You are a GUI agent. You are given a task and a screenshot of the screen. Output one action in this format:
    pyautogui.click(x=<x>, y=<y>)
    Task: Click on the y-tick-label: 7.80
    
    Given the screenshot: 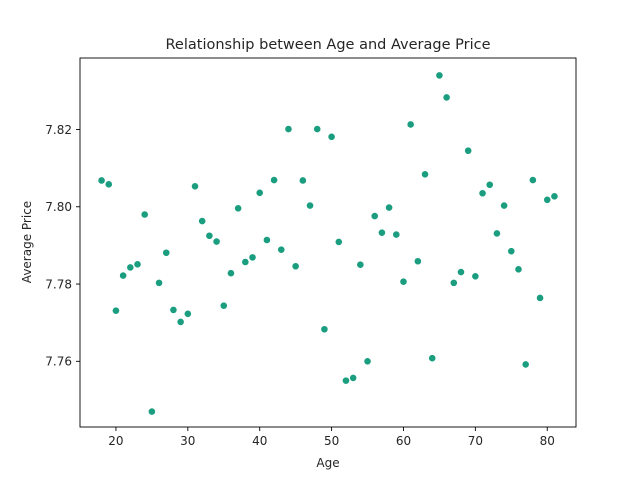 What is the action you would take?
    pyautogui.click(x=58, y=207)
    